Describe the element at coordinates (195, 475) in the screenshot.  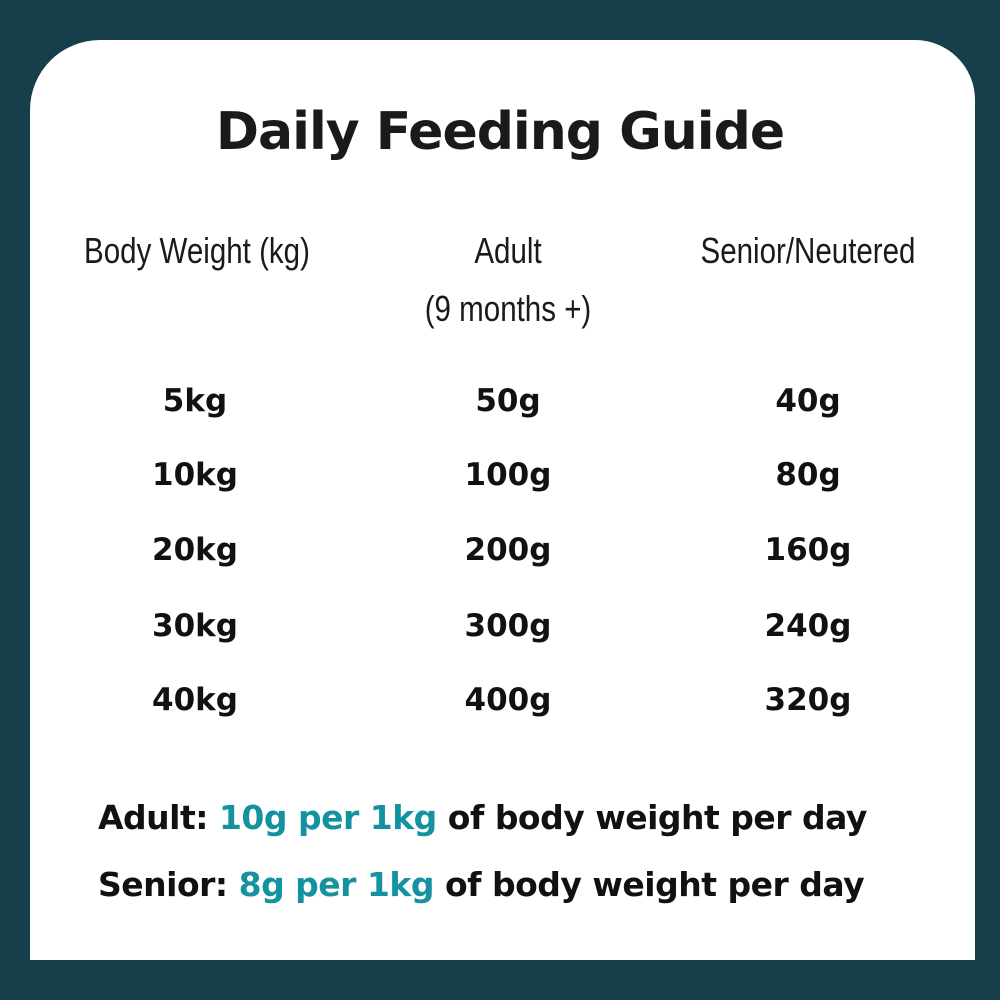
I see `table-cell: 10kg` at that location.